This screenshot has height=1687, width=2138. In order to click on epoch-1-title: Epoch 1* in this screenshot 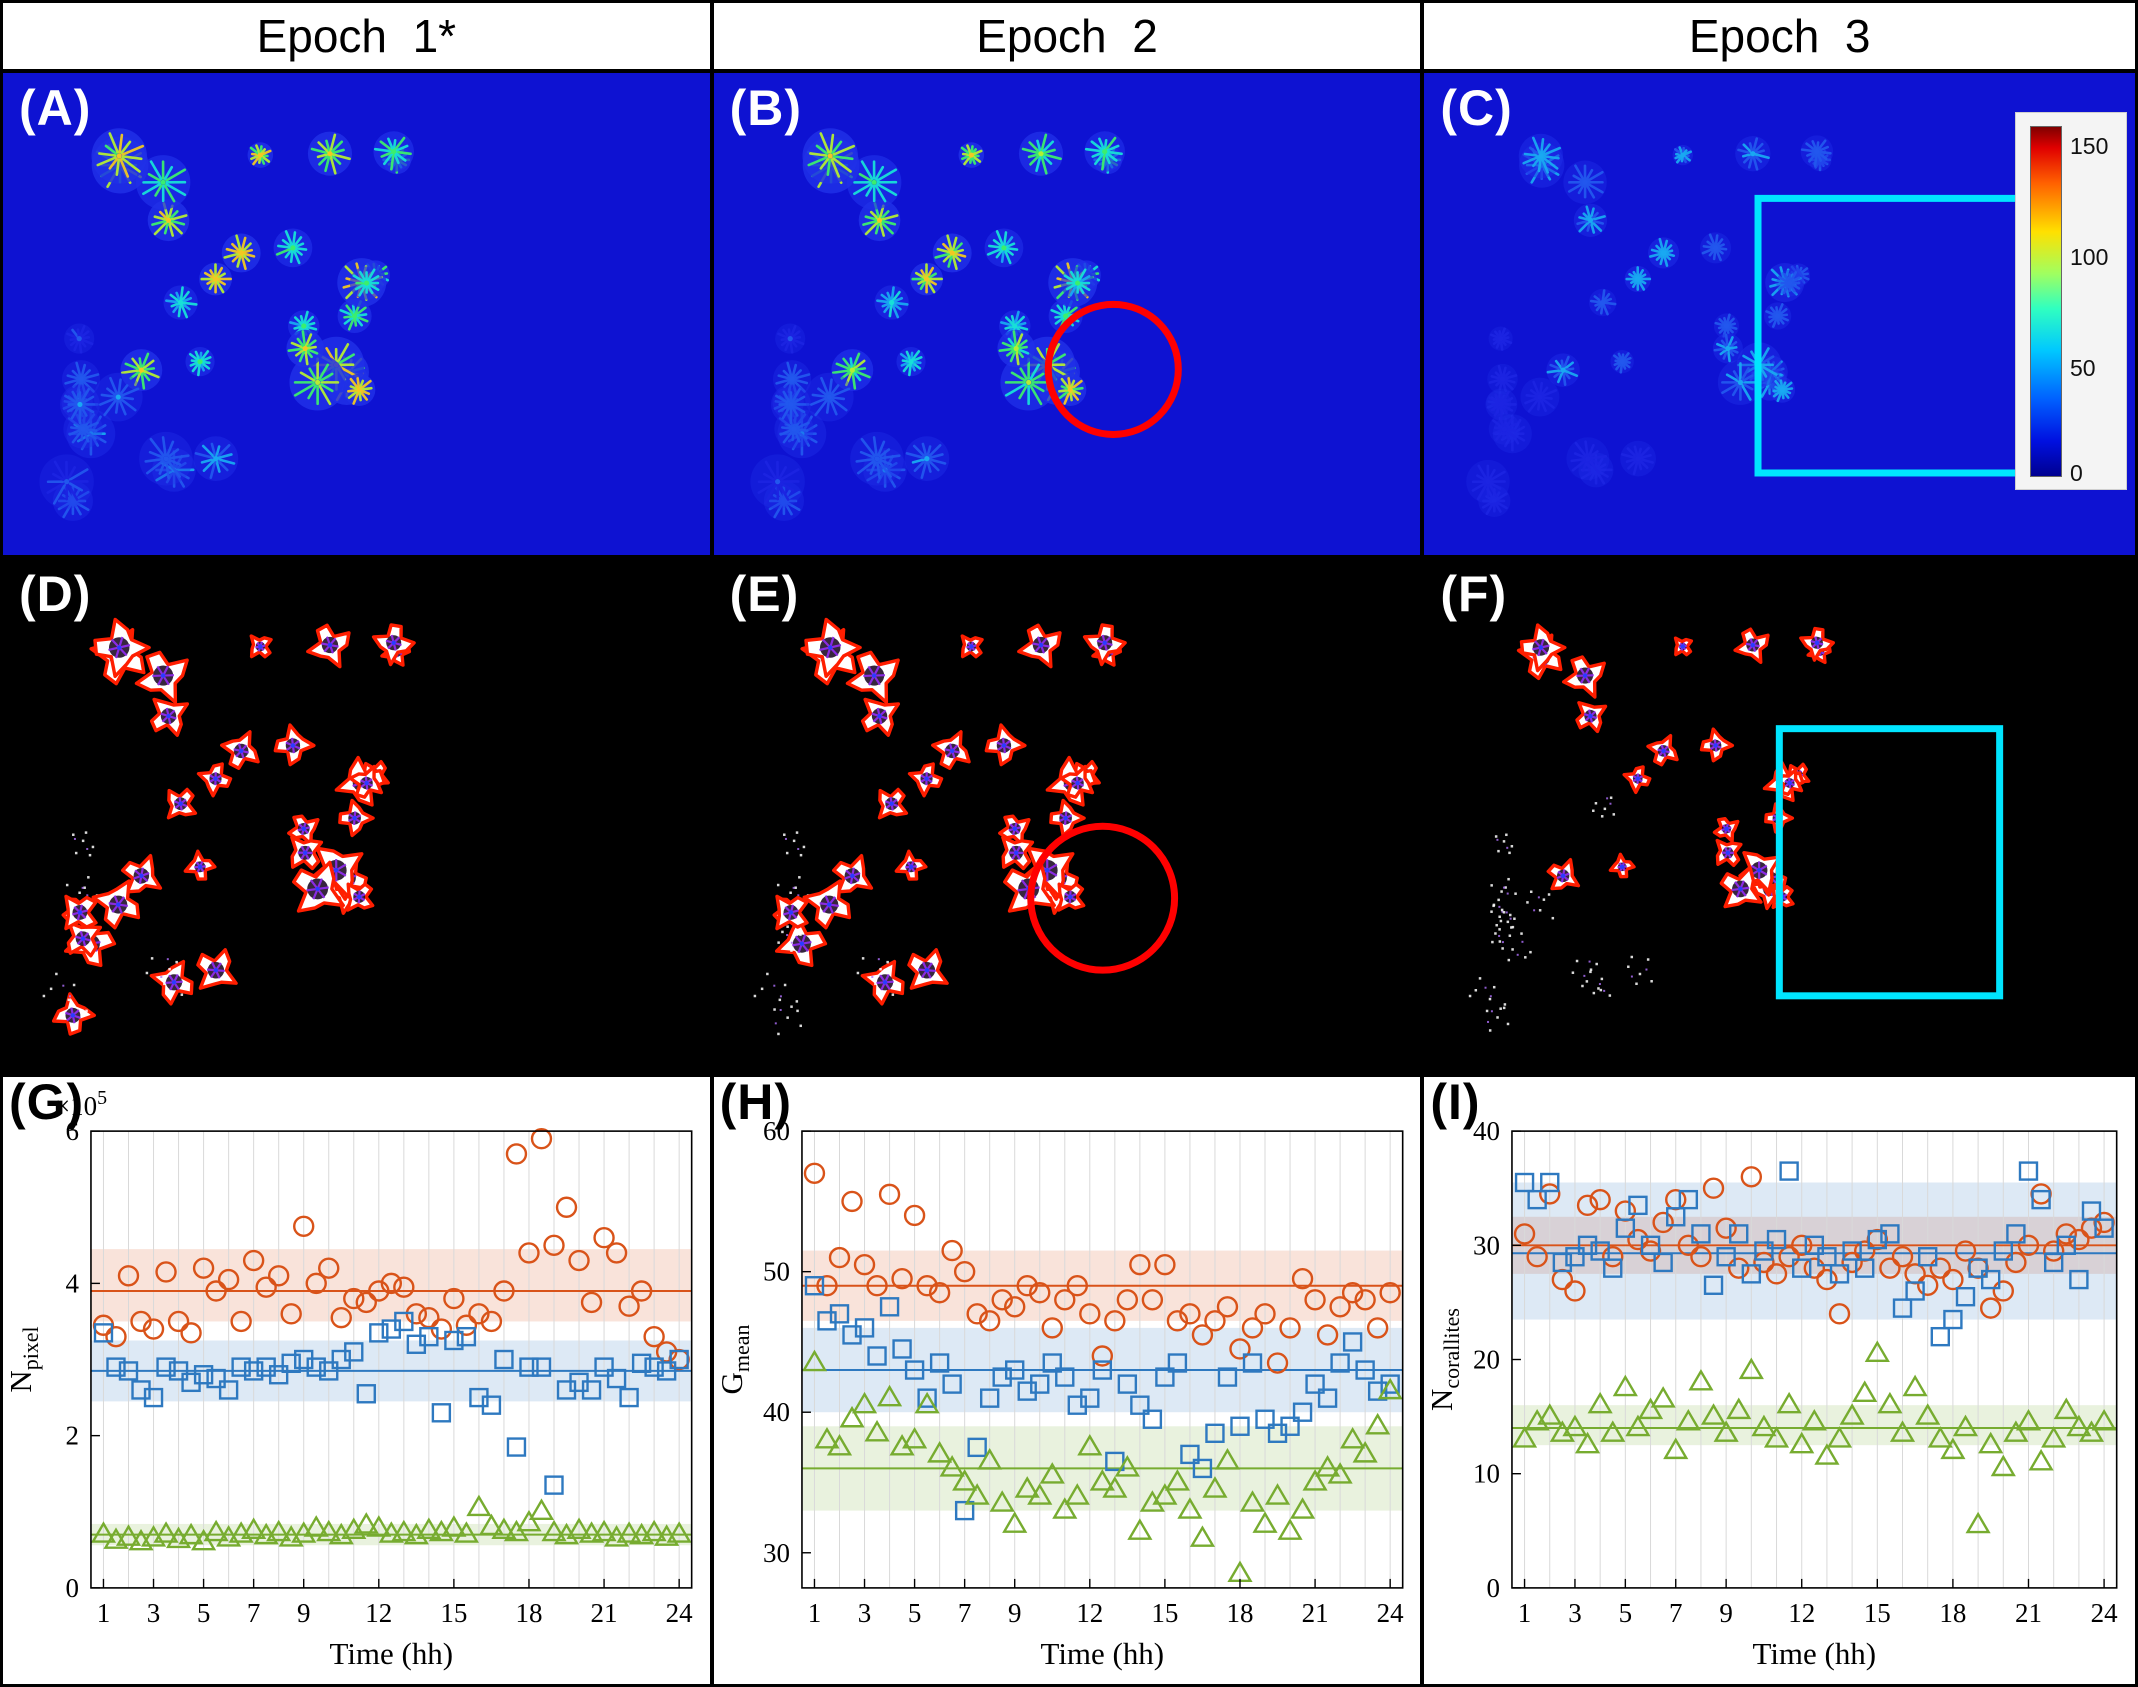, I will do `click(356, 36)`.